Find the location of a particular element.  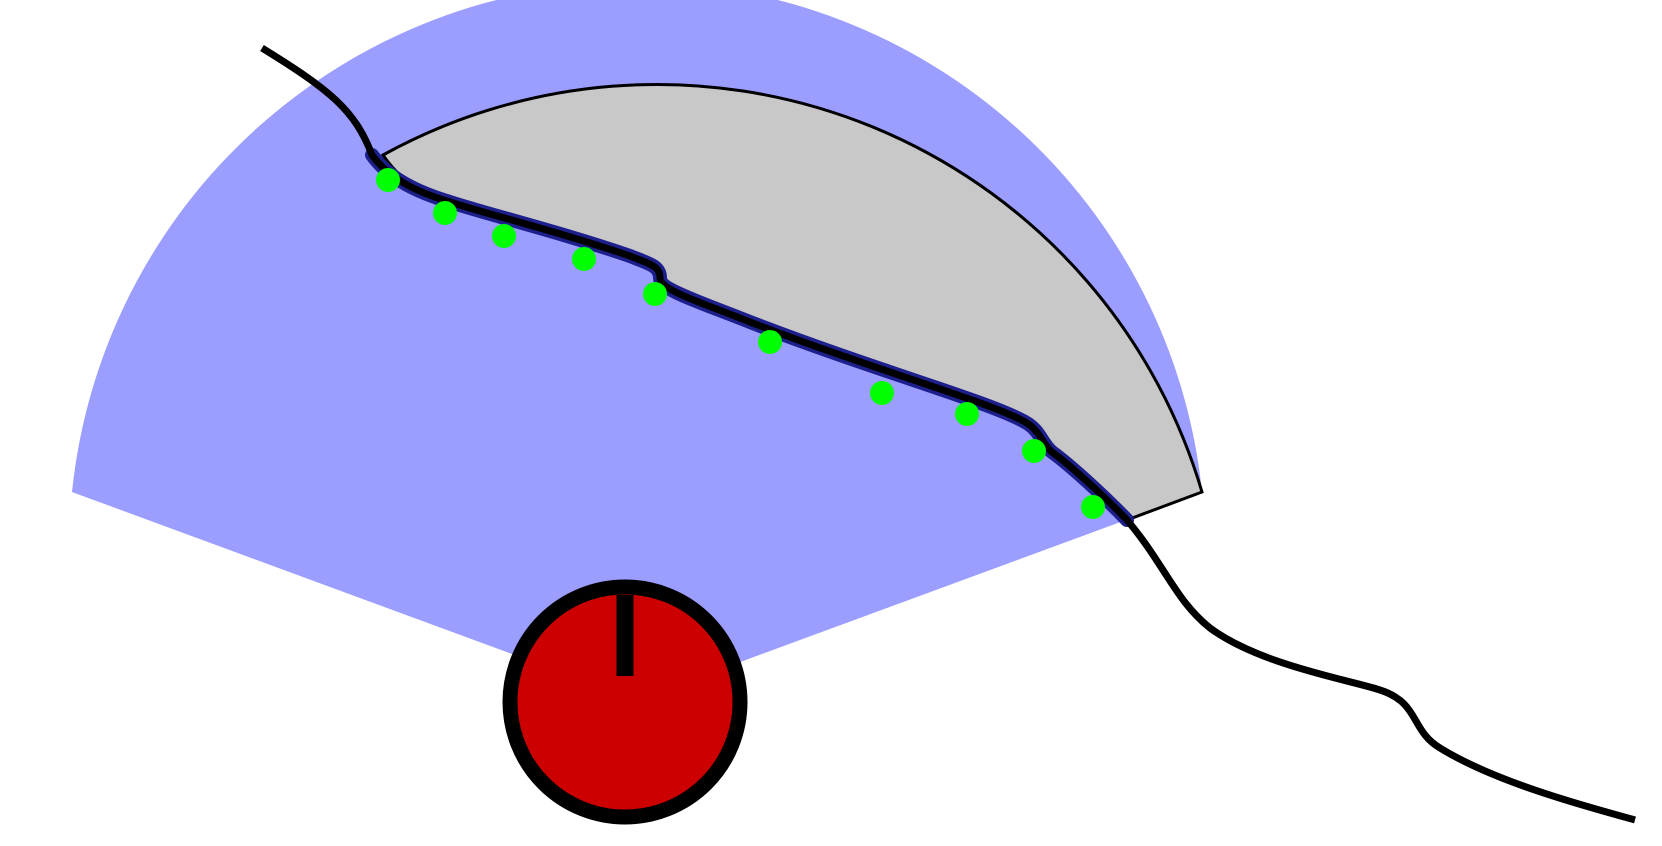

robot-body is located at coordinates (625, 702).